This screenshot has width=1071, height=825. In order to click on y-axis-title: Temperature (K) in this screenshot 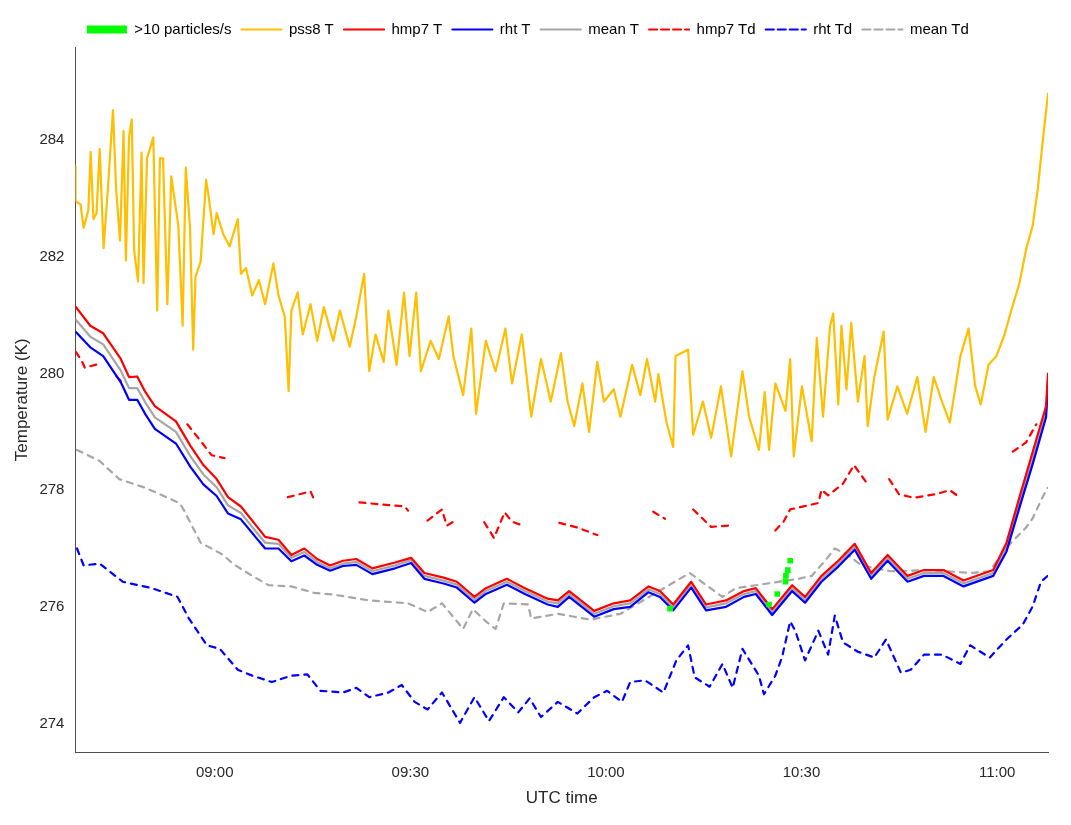, I will do `click(21, 400)`.